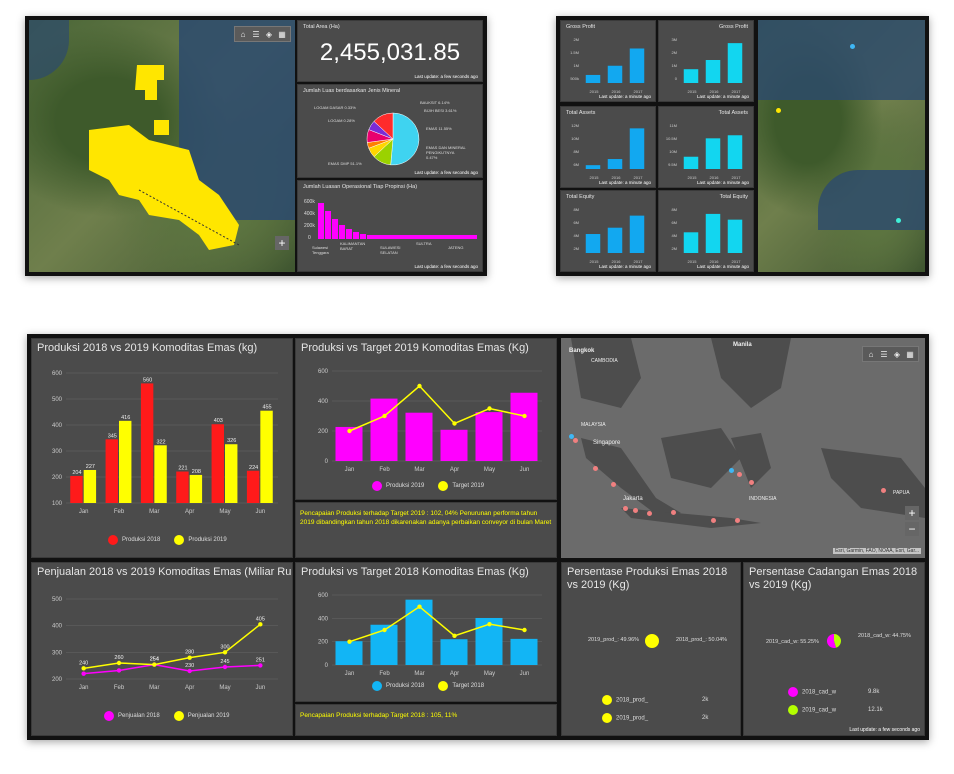 Image resolution: width=954 pixels, height=774 pixels. Describe the element at coordinates (425, 420) in the screenshot. I see `target2019-combo-chart: 0 200 400 600 Jan Feb Mar Apr May Jun` at that location.